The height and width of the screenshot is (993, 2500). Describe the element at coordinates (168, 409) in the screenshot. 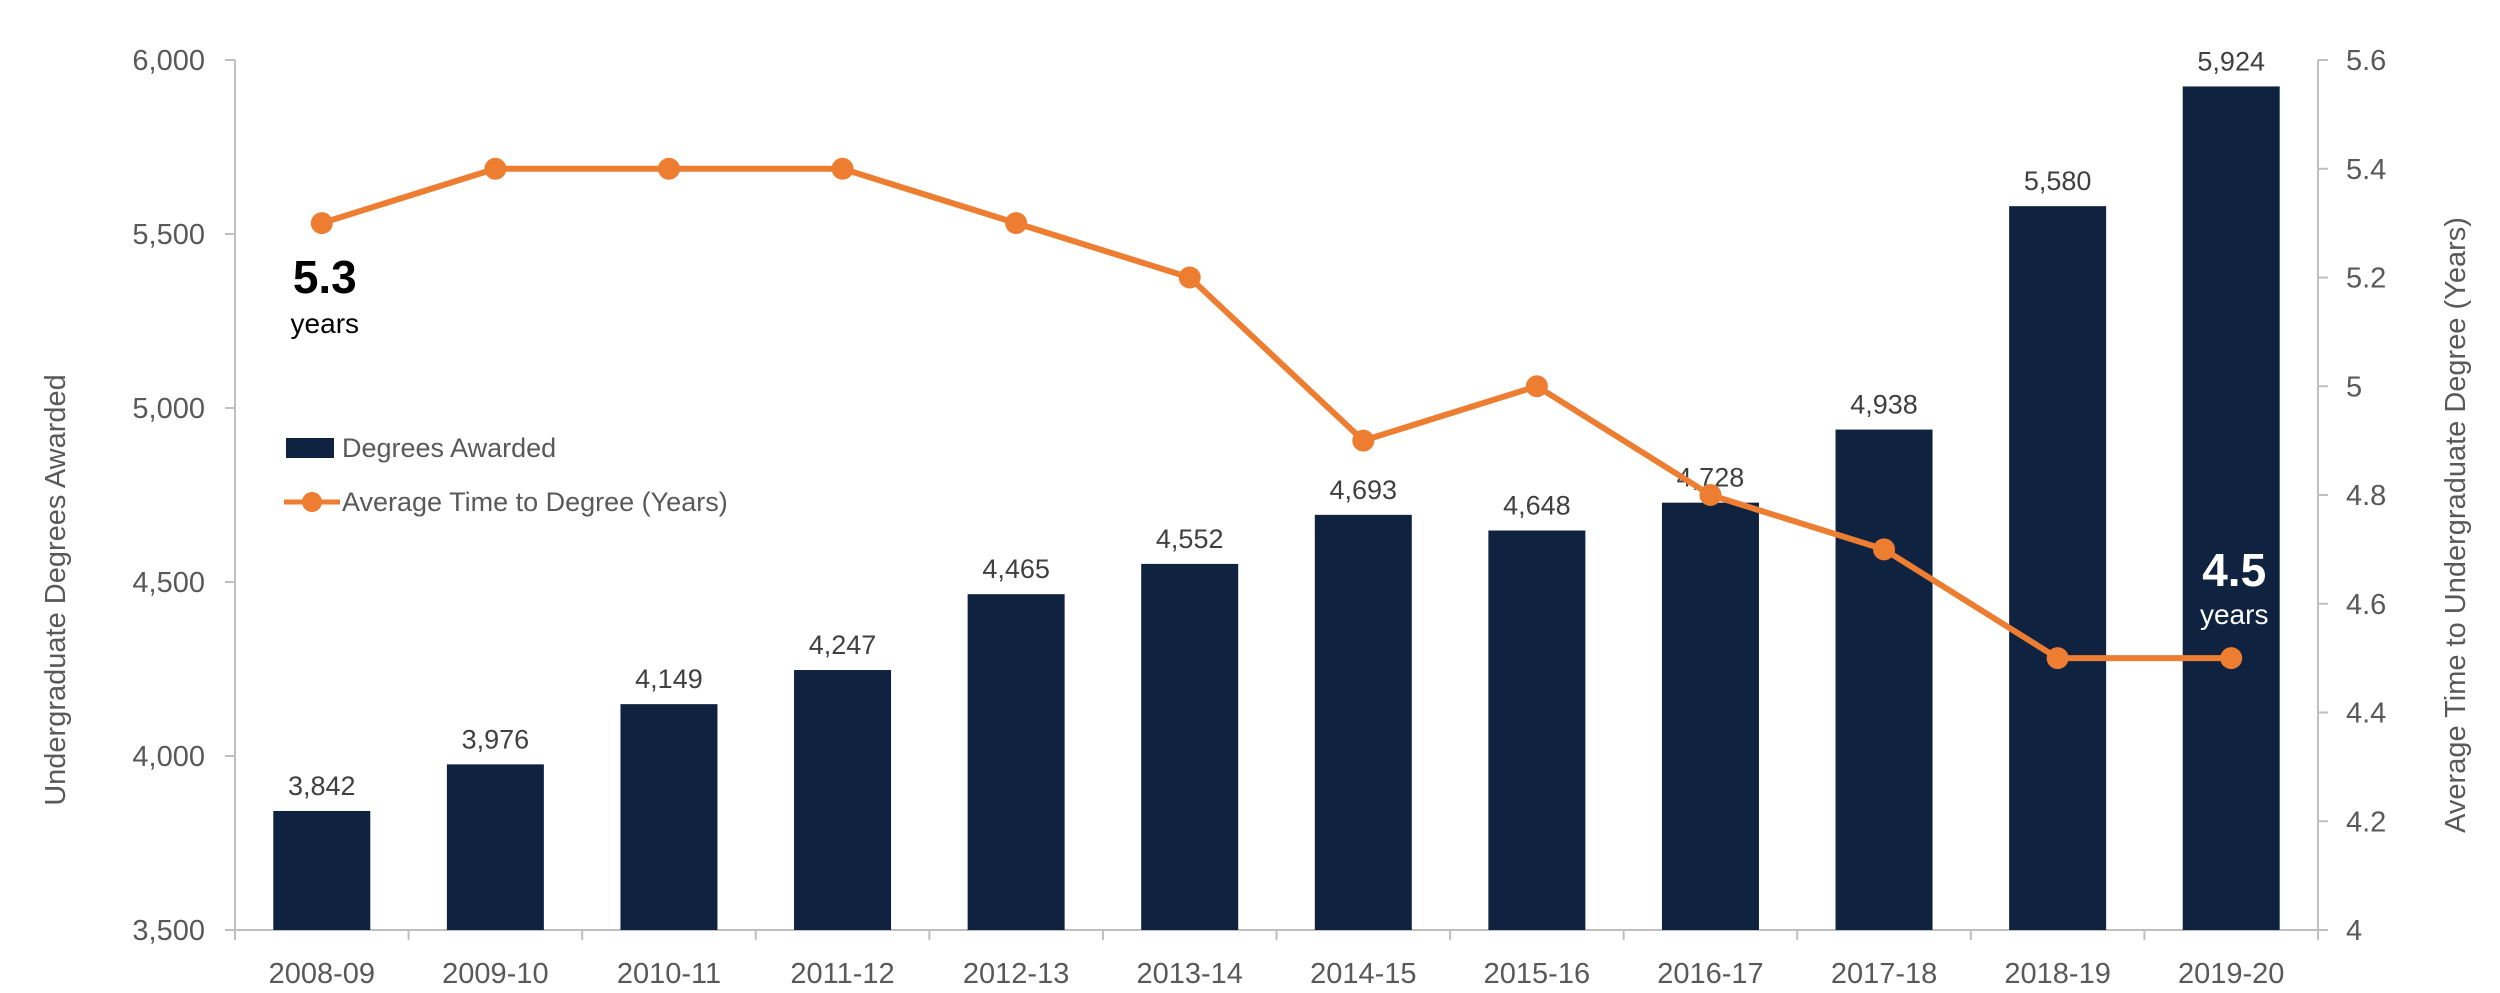

I see `y-tick-label: 5,000` at that location.